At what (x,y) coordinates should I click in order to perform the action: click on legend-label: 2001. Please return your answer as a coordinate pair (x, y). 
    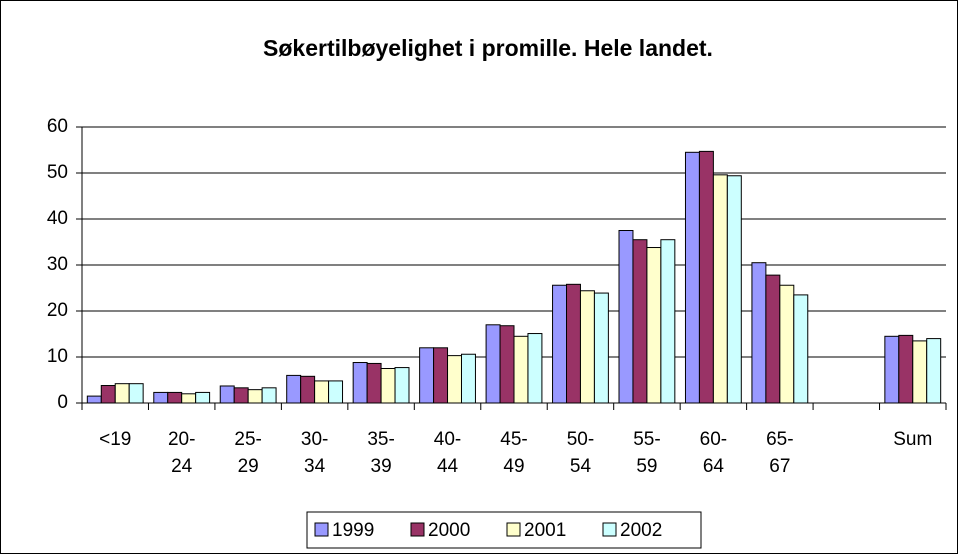
    Looking at the image, I should click on (545, 530).